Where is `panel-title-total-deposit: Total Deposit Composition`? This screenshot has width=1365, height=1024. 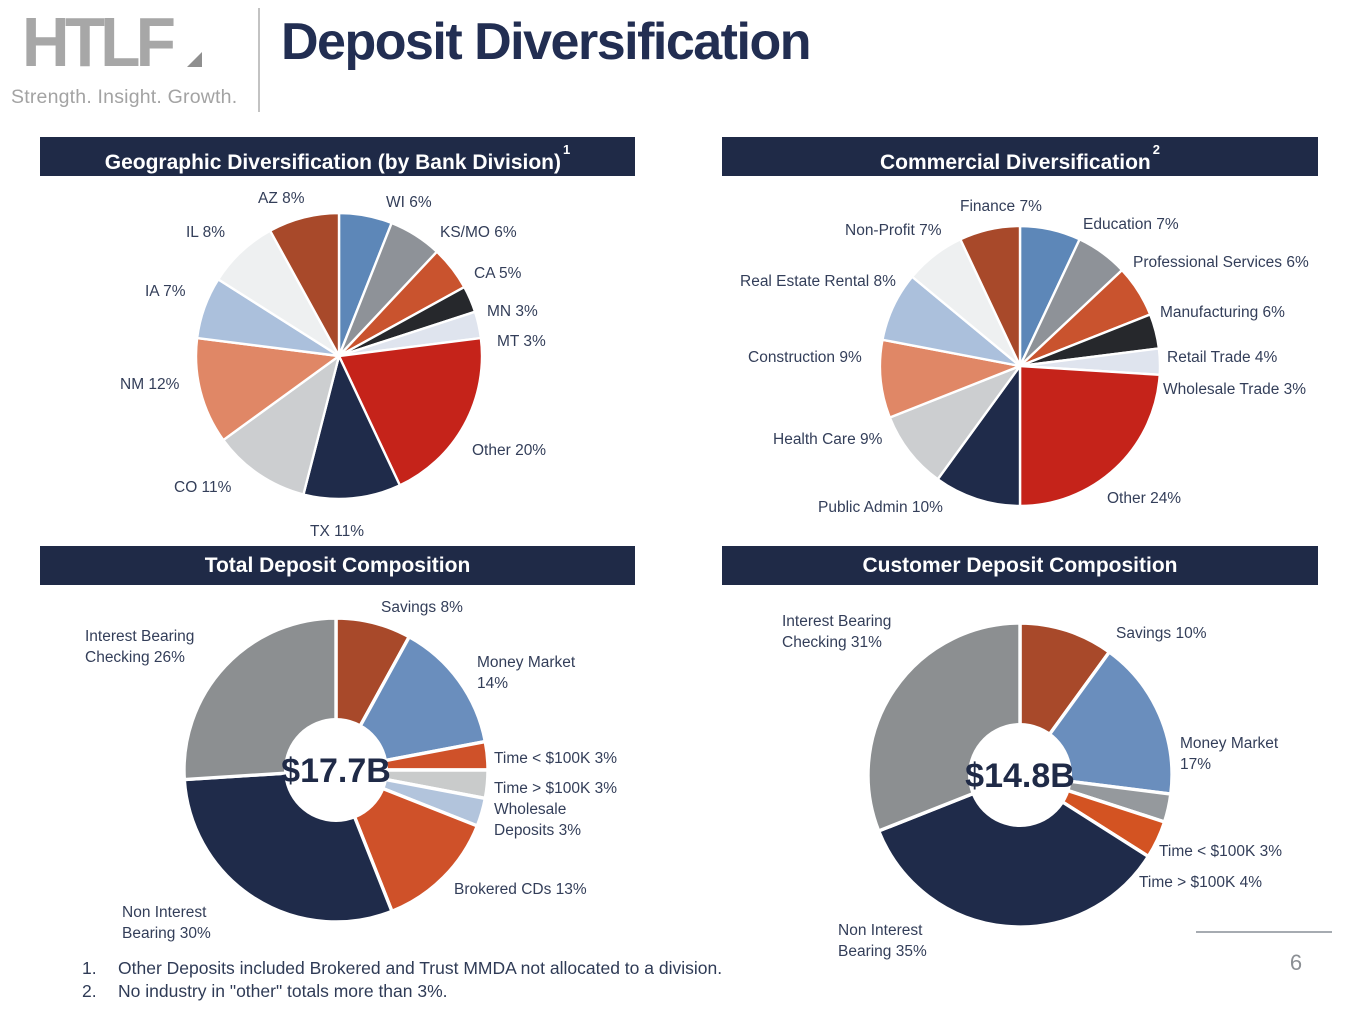
panel-title-total-deposit: Total Deposit Composition is located at coordinates (337, 565).